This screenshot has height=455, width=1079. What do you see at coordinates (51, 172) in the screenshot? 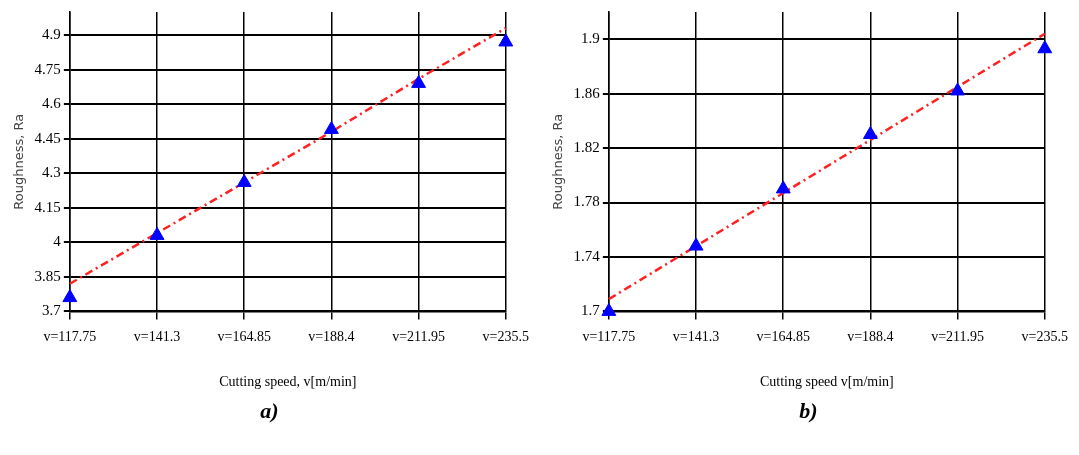
I see `y-tick-label: 4.3` at bounding box center [51, 172].